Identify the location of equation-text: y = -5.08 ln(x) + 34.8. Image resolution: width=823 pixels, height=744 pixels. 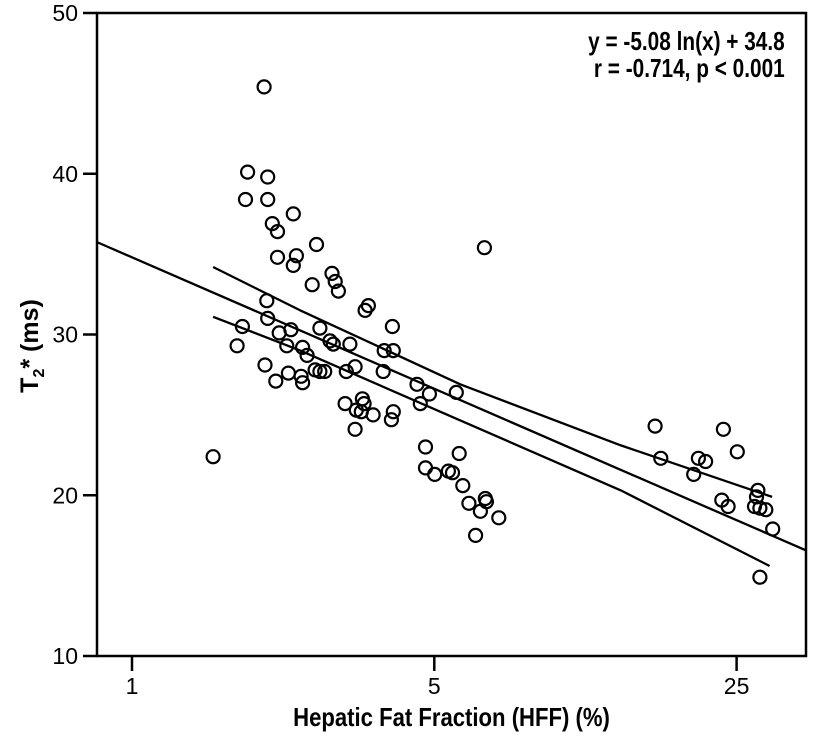
(686, 41).